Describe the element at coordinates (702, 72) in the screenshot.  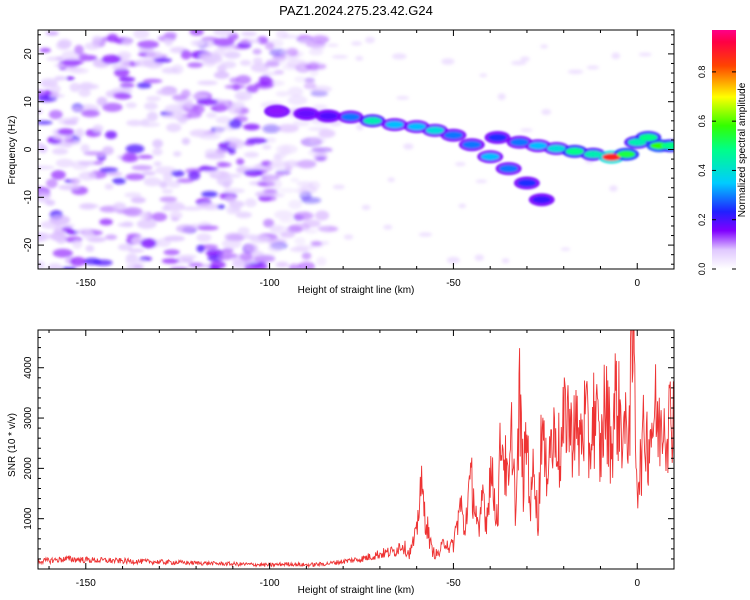
I see `colorbar-tick-label: 0.8` at that location.